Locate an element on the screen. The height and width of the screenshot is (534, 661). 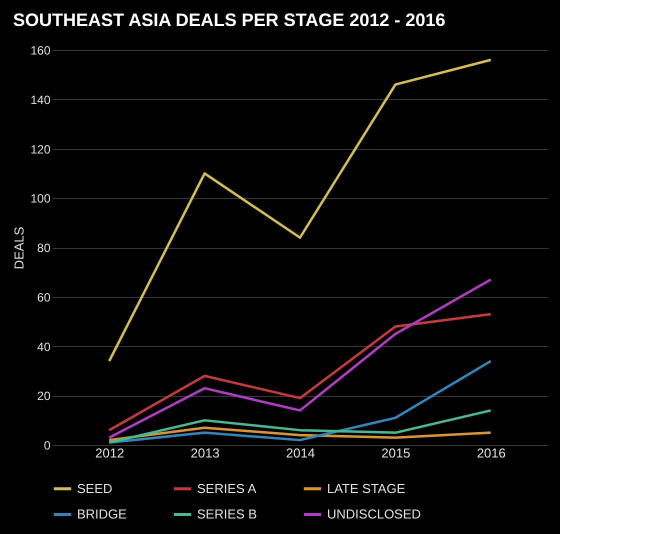
y-tick-label: 0 is located at coordinates (47, 445).